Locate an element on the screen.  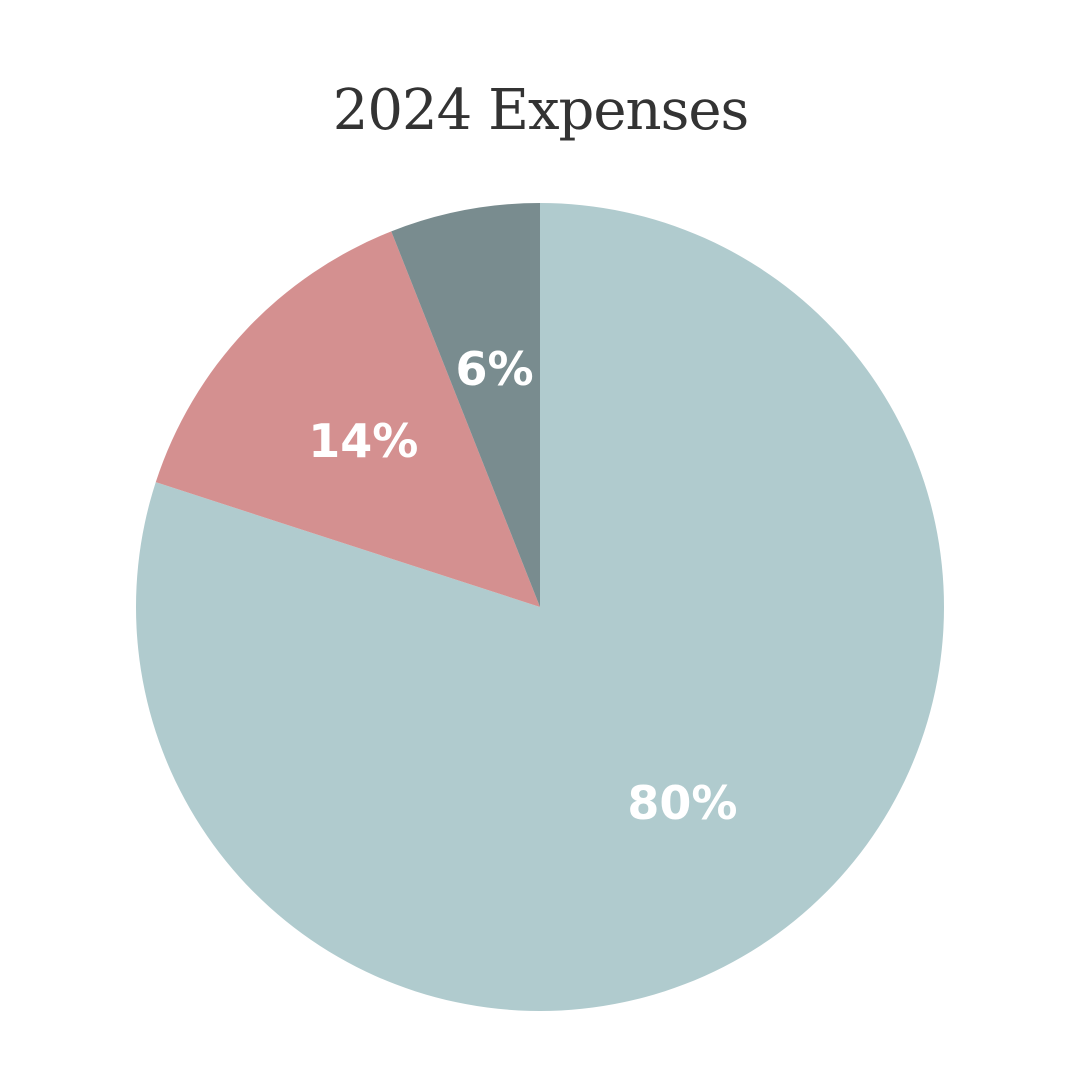
chart-title: 2024 Expenses is located at coordinates (540, 110).